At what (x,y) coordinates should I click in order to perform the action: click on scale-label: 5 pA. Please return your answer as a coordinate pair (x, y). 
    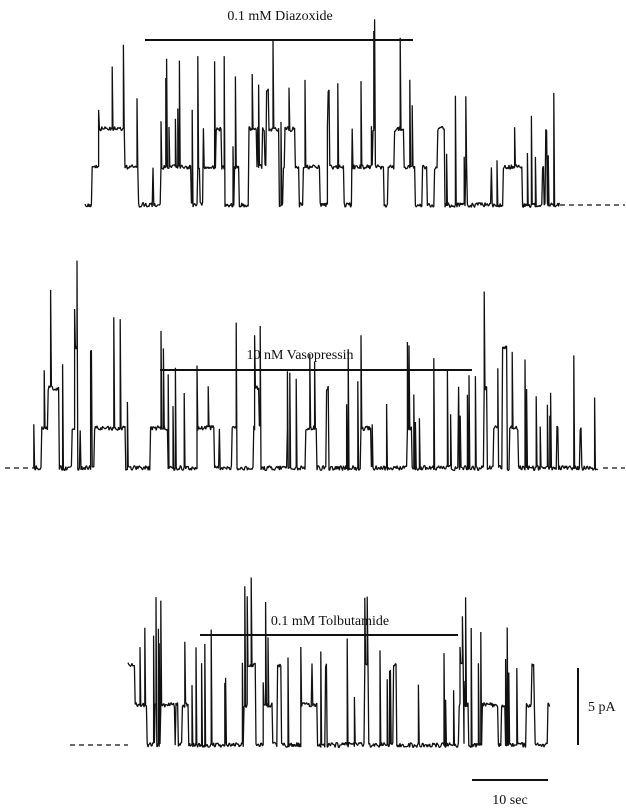
    Looking at the image, I should click on (602, 707).